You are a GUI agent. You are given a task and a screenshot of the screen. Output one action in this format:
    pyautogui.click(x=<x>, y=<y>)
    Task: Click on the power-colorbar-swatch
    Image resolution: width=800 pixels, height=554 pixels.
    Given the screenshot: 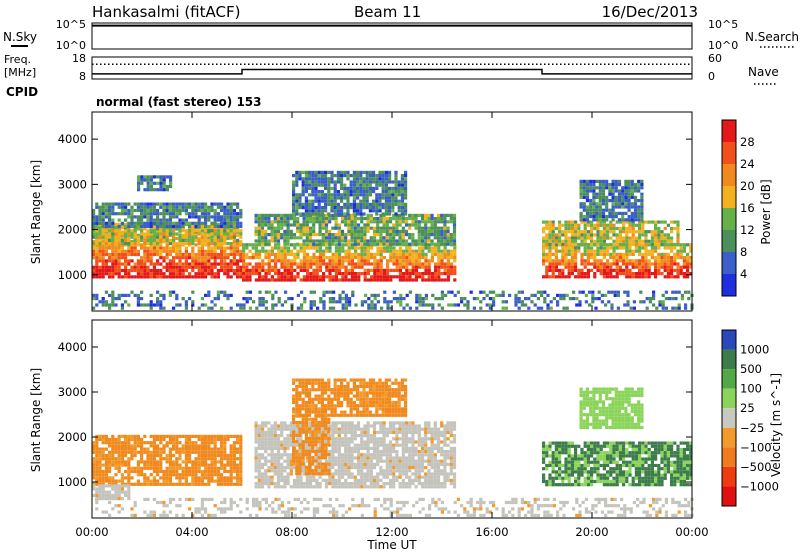 What is the action you would take?
    pyautogui.click(x=729, y=285)
    